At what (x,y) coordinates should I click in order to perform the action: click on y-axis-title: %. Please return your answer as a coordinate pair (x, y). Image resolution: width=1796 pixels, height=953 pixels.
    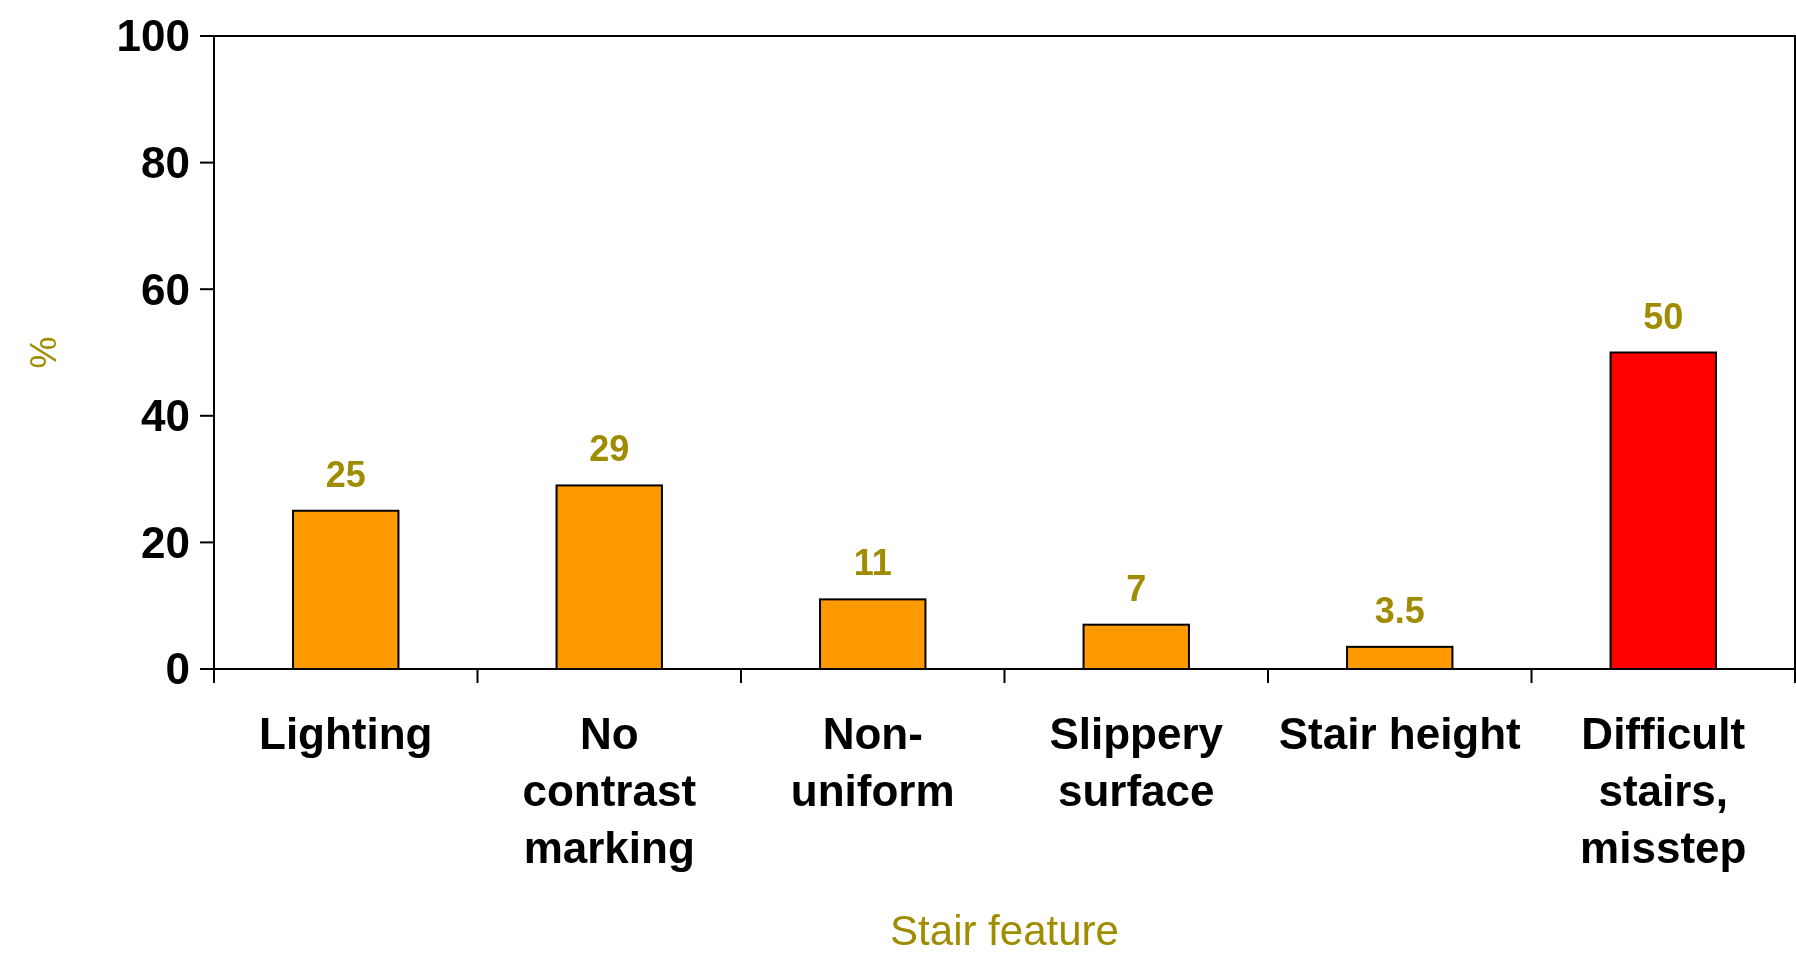
    Looking at the image, I should click on (42, 352).